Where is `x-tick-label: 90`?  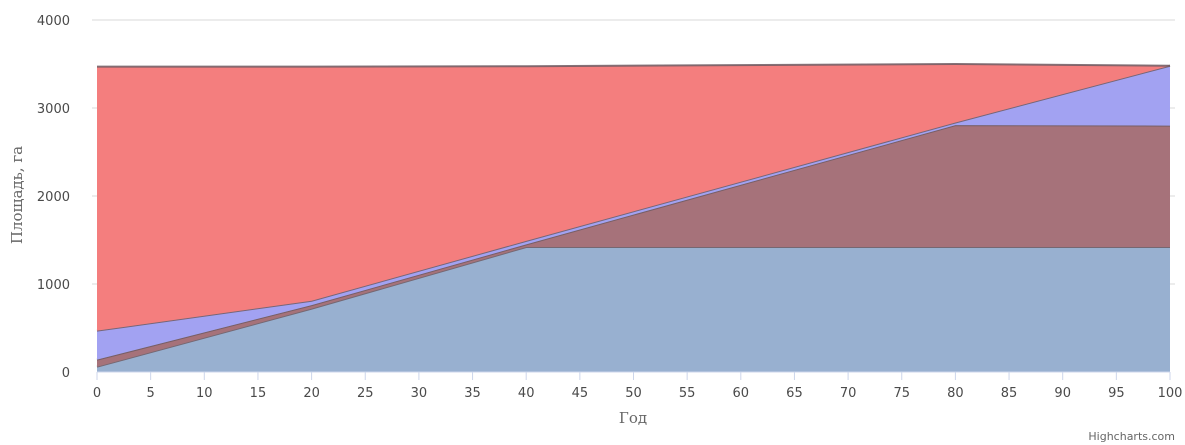
x-tick-label: 90 is located at coordinates (1062, 393).